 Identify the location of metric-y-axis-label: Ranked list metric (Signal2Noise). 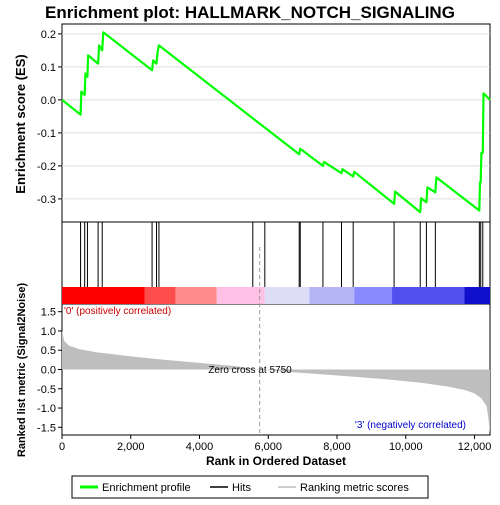
(22, 370).